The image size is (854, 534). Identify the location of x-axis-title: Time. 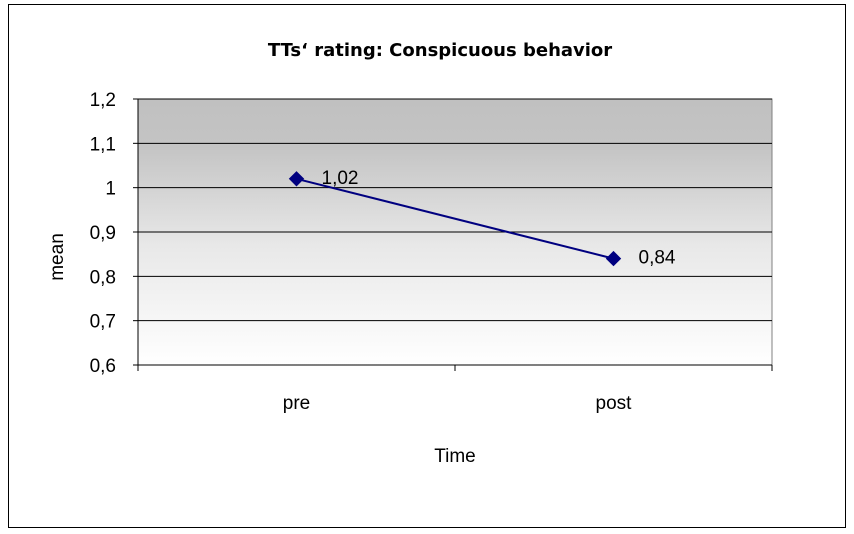
(455, 456).